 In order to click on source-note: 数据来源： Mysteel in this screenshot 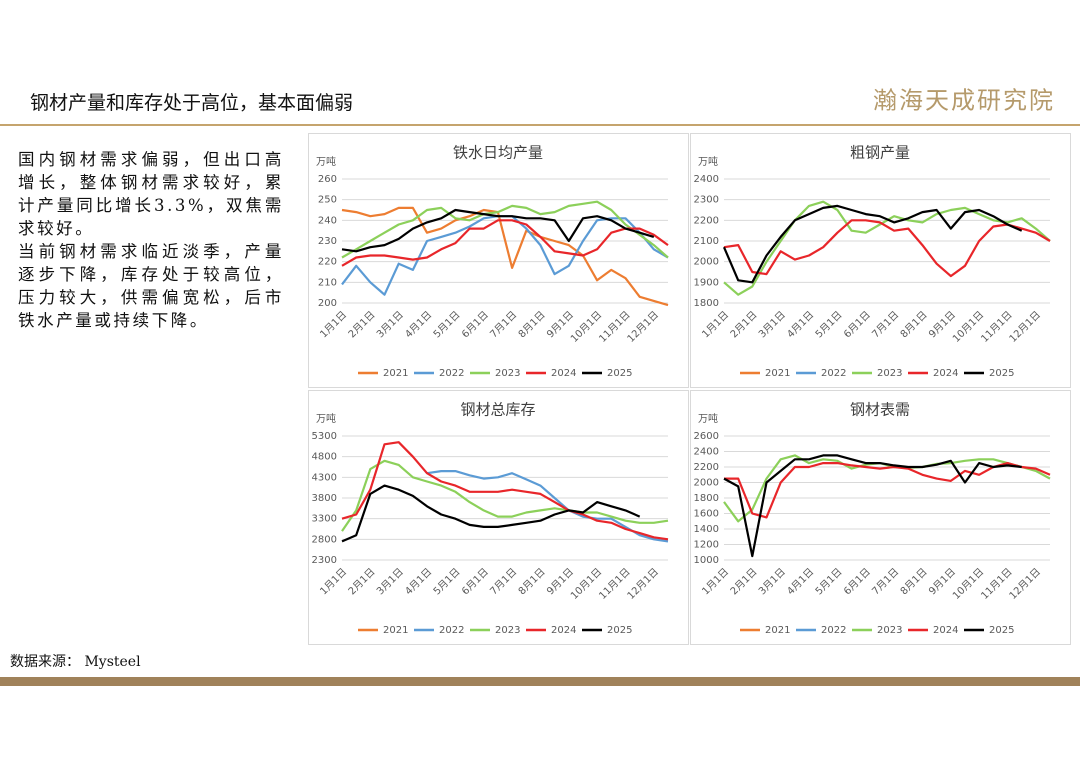, I will do `click(75, 662)`.